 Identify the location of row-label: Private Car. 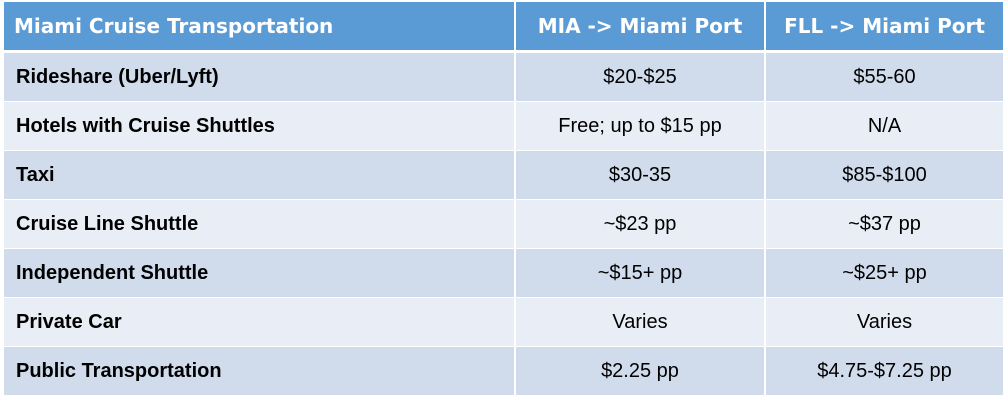
(260, 322).